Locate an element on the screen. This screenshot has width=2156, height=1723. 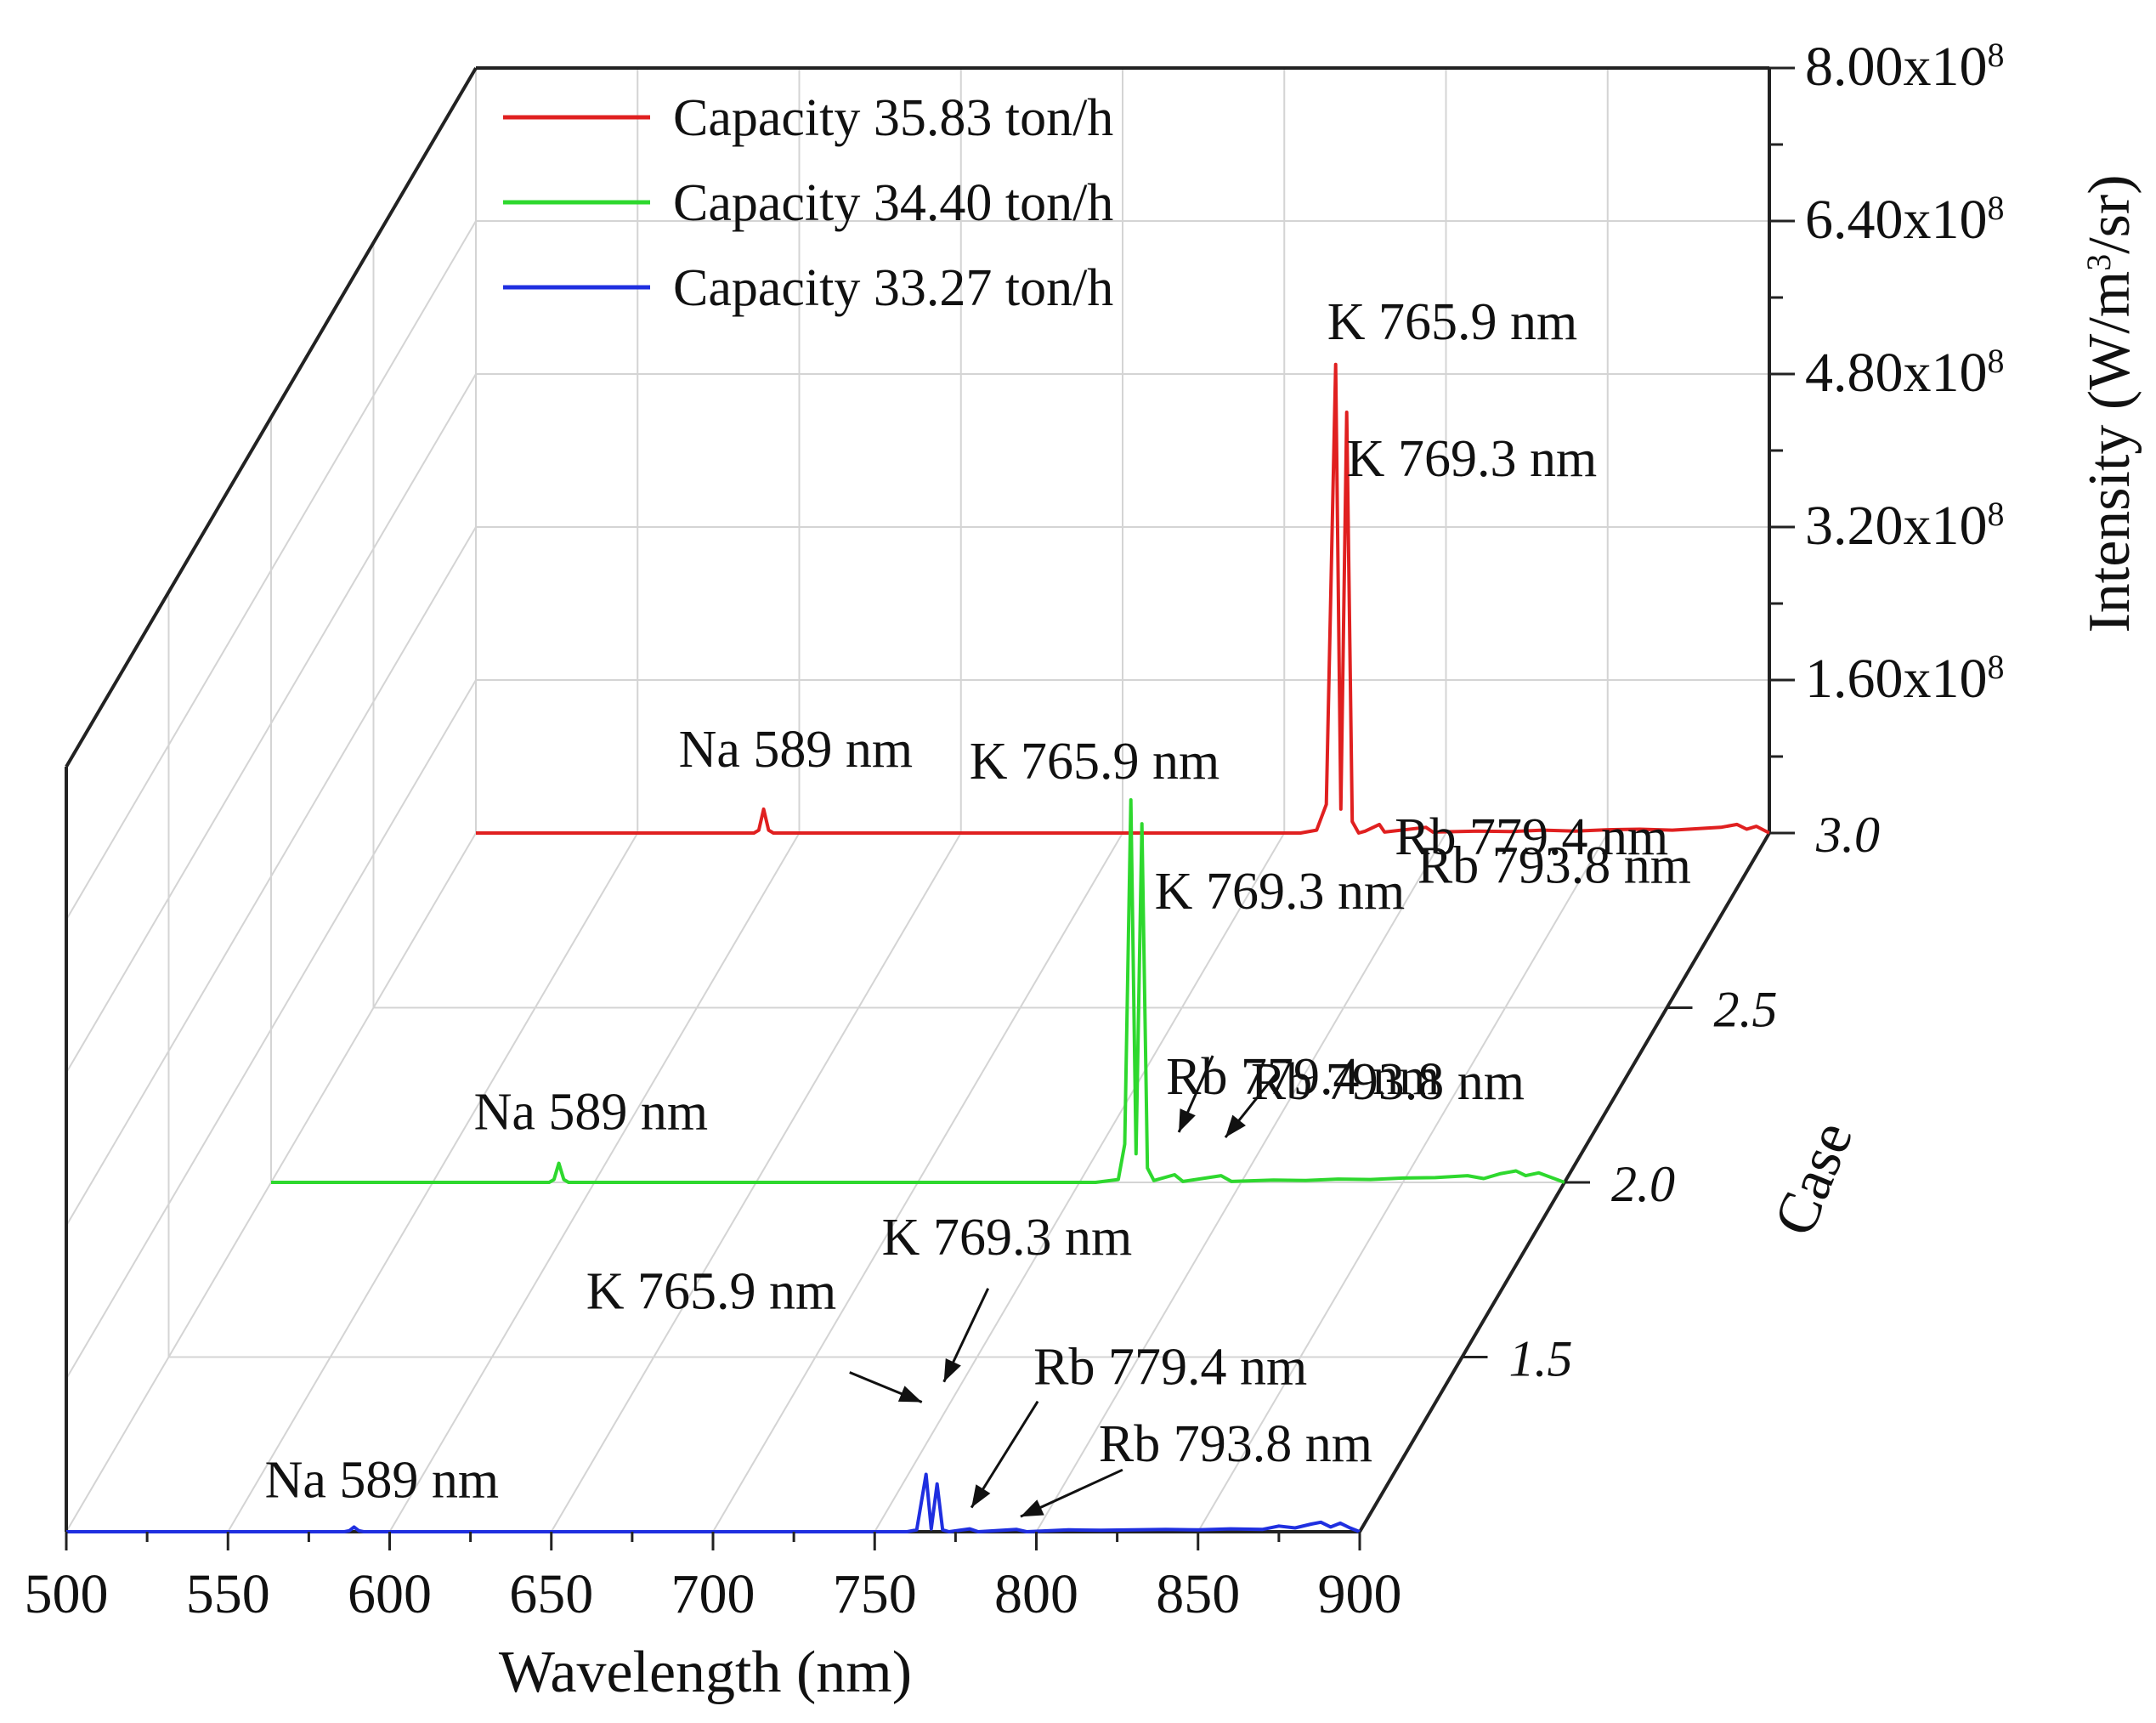
case-tick-label: 3.0 is located at coordinates (1847, 835).